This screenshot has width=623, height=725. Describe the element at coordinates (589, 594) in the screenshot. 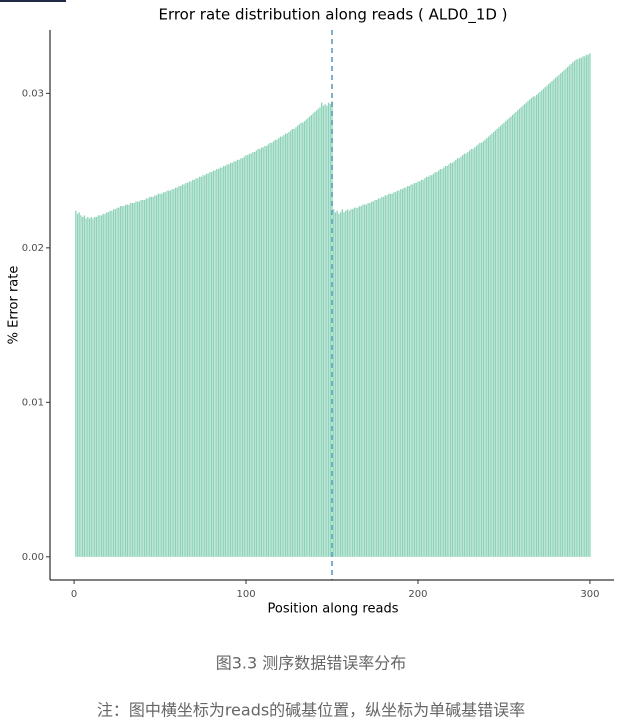

I see `x-tick-label: 300` at that location.